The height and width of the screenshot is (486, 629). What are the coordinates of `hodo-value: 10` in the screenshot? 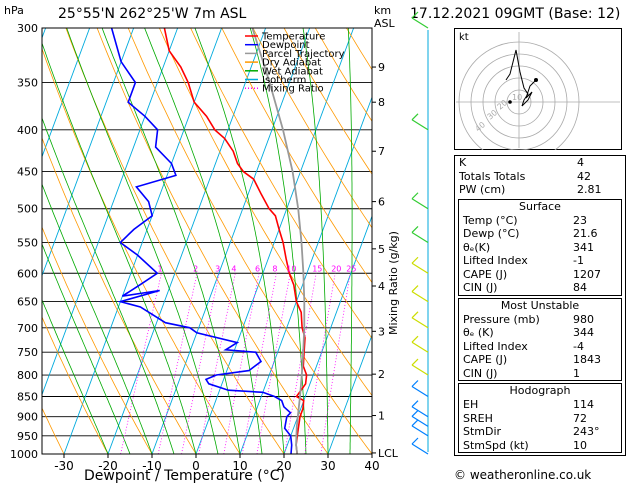 It's located at (580, 445).